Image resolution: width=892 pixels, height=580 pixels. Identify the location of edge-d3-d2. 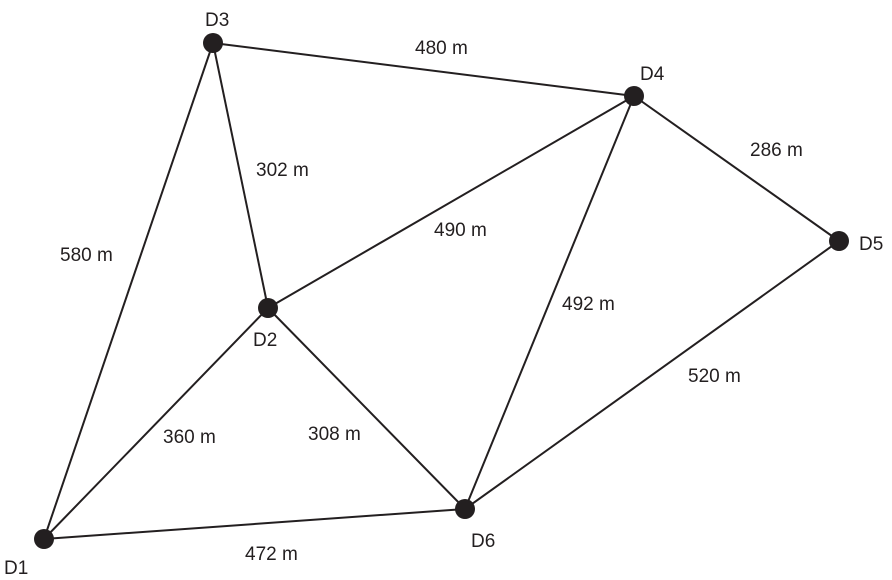
(240, 175).